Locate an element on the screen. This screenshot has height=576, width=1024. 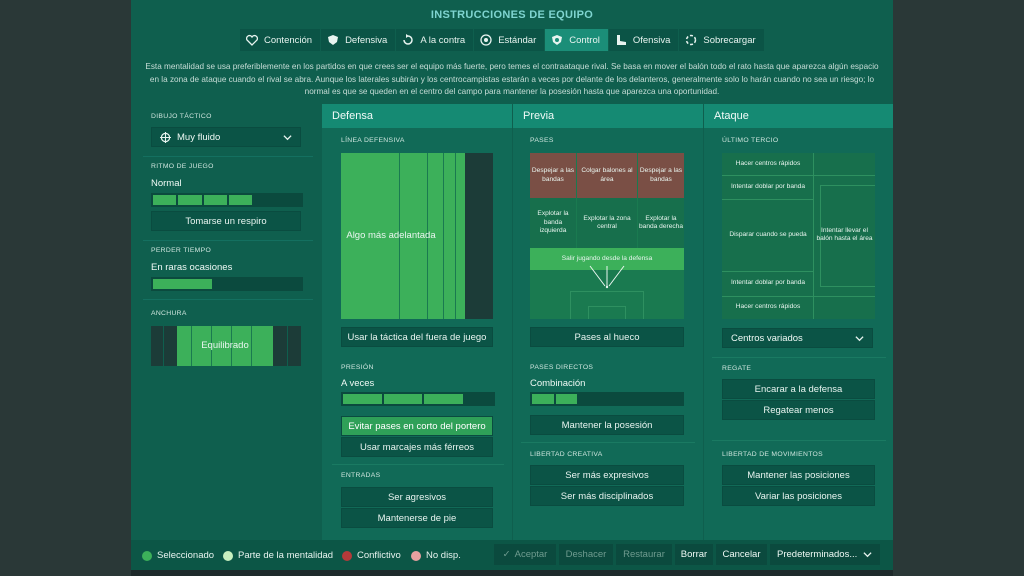
legend-unavailable: No disp. is located at coordinates (436, 555).